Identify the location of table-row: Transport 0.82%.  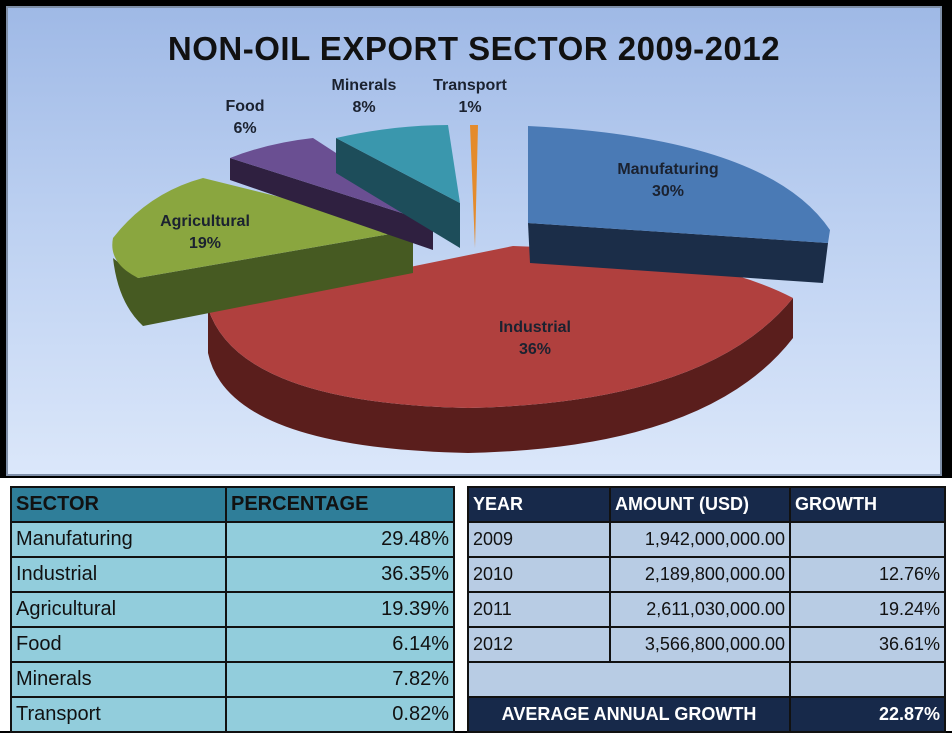
(232, 714).